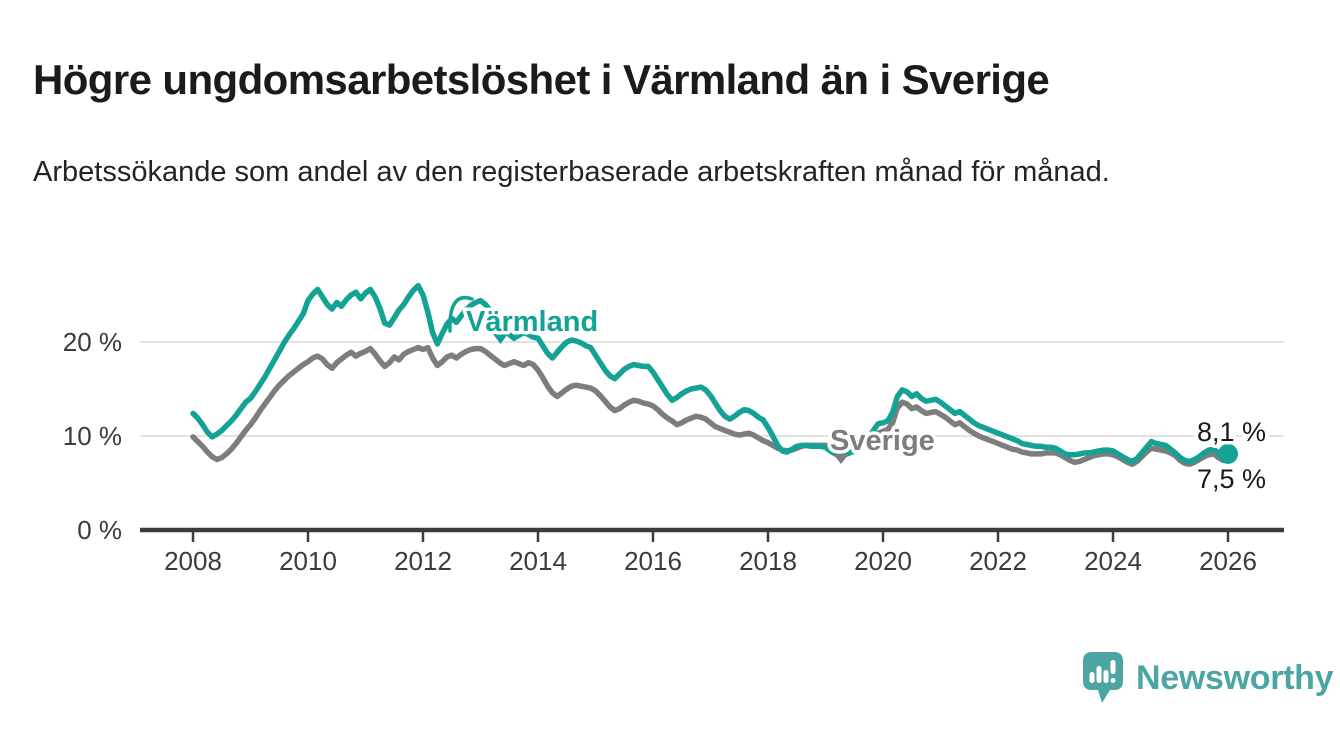 The image size is (1340, 734). What do you see at coordinates (532, 322) in the screenshot?
I see `varmland-label: Värmland` at bounding box center [532, 322].